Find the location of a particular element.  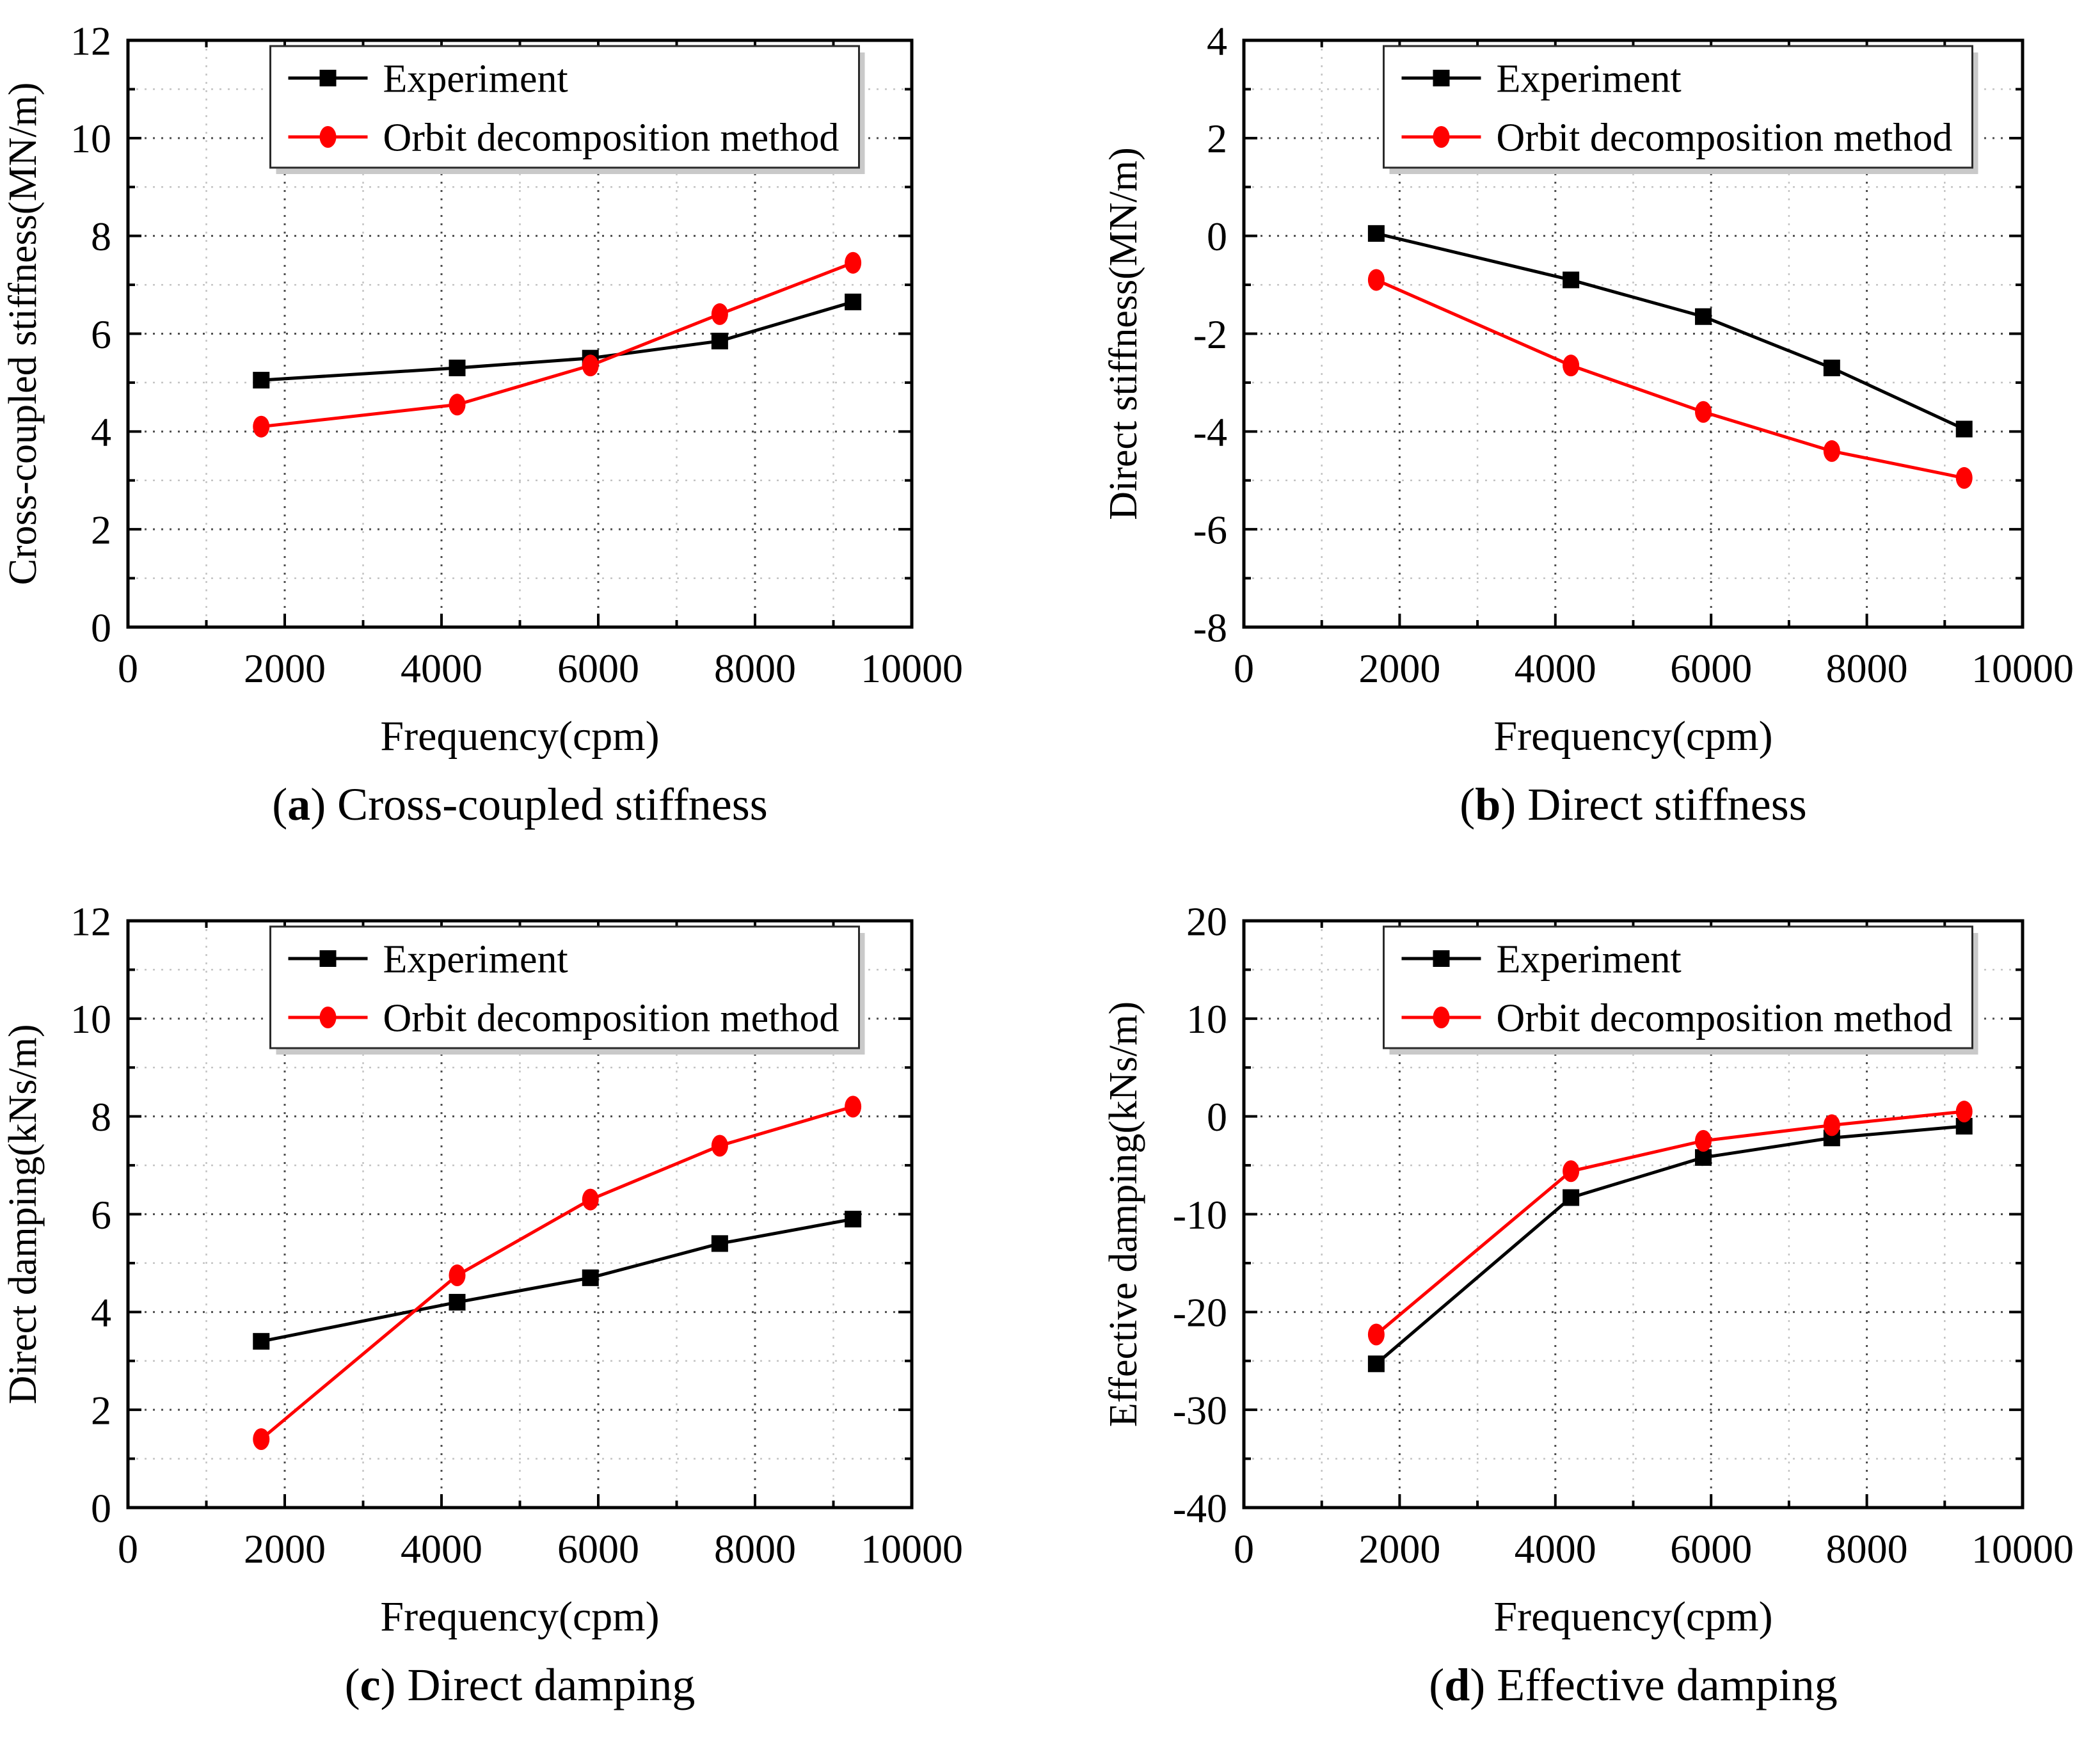

caption-text: Direct damping is located at coordinates (551, 1685).